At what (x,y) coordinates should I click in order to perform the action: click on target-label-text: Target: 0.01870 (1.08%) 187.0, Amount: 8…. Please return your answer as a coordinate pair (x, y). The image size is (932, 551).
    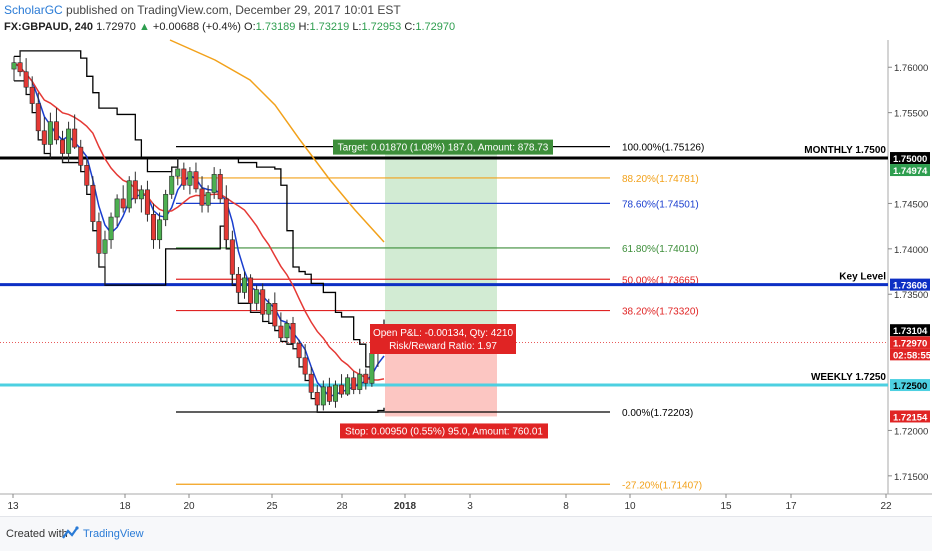
    Looking at the image, I should click on (443, 148).